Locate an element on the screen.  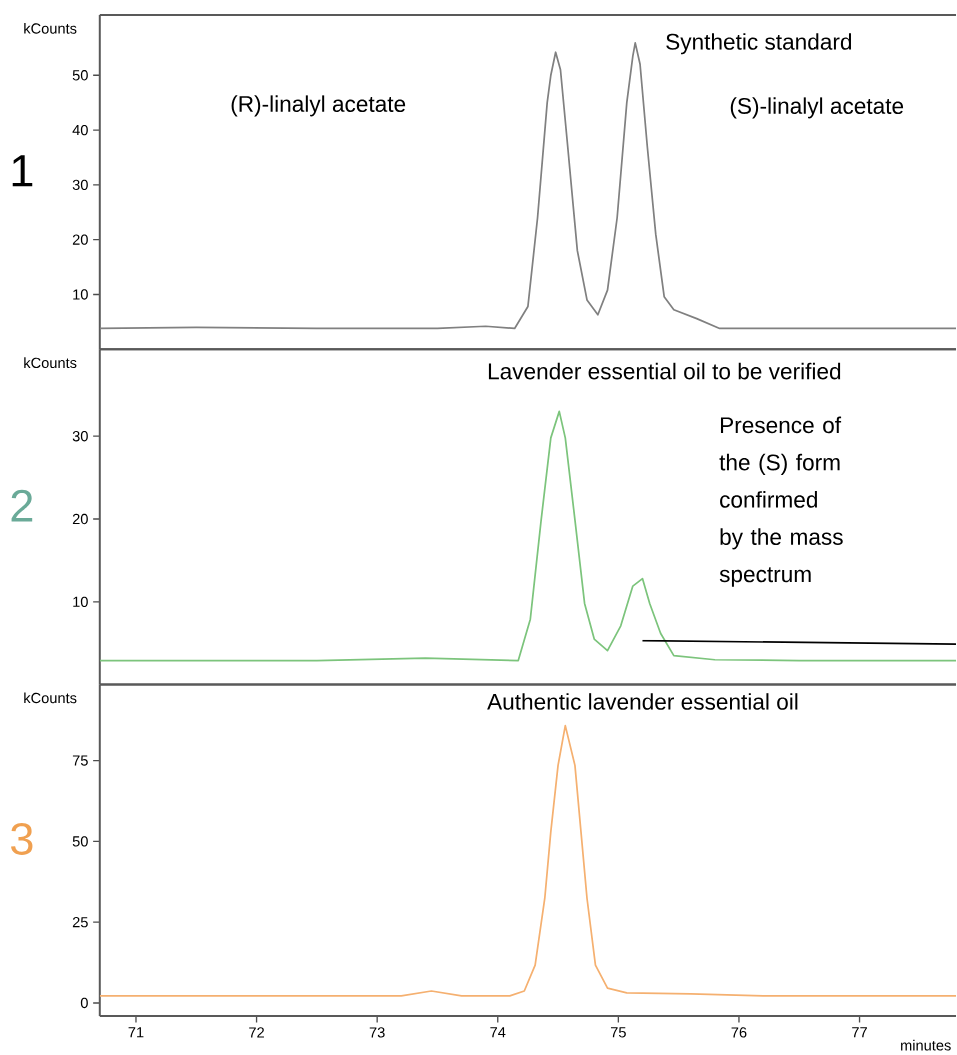
text: 1 is located at coordinates (22, 171).